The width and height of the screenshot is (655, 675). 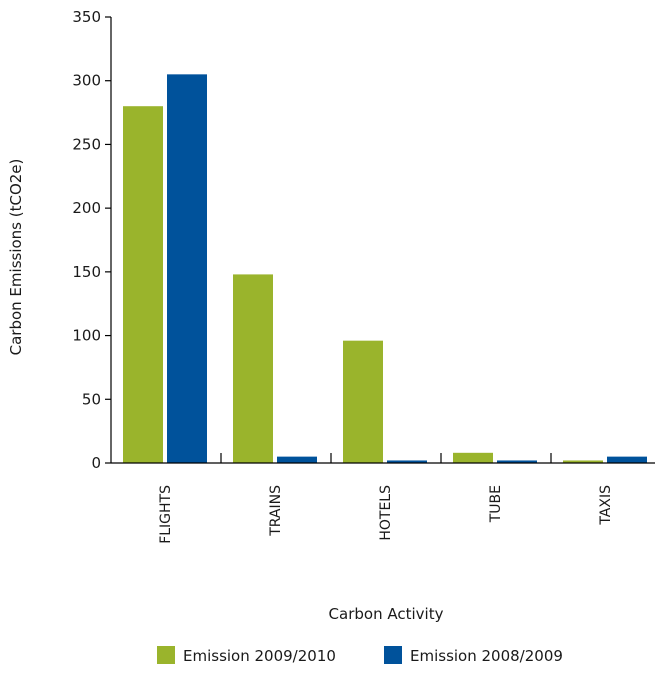 What do you see at coordinates (253, 368) in the screenshot?
I see `bar-trains-emission-2009-2010` at bounding box center [253, 368].